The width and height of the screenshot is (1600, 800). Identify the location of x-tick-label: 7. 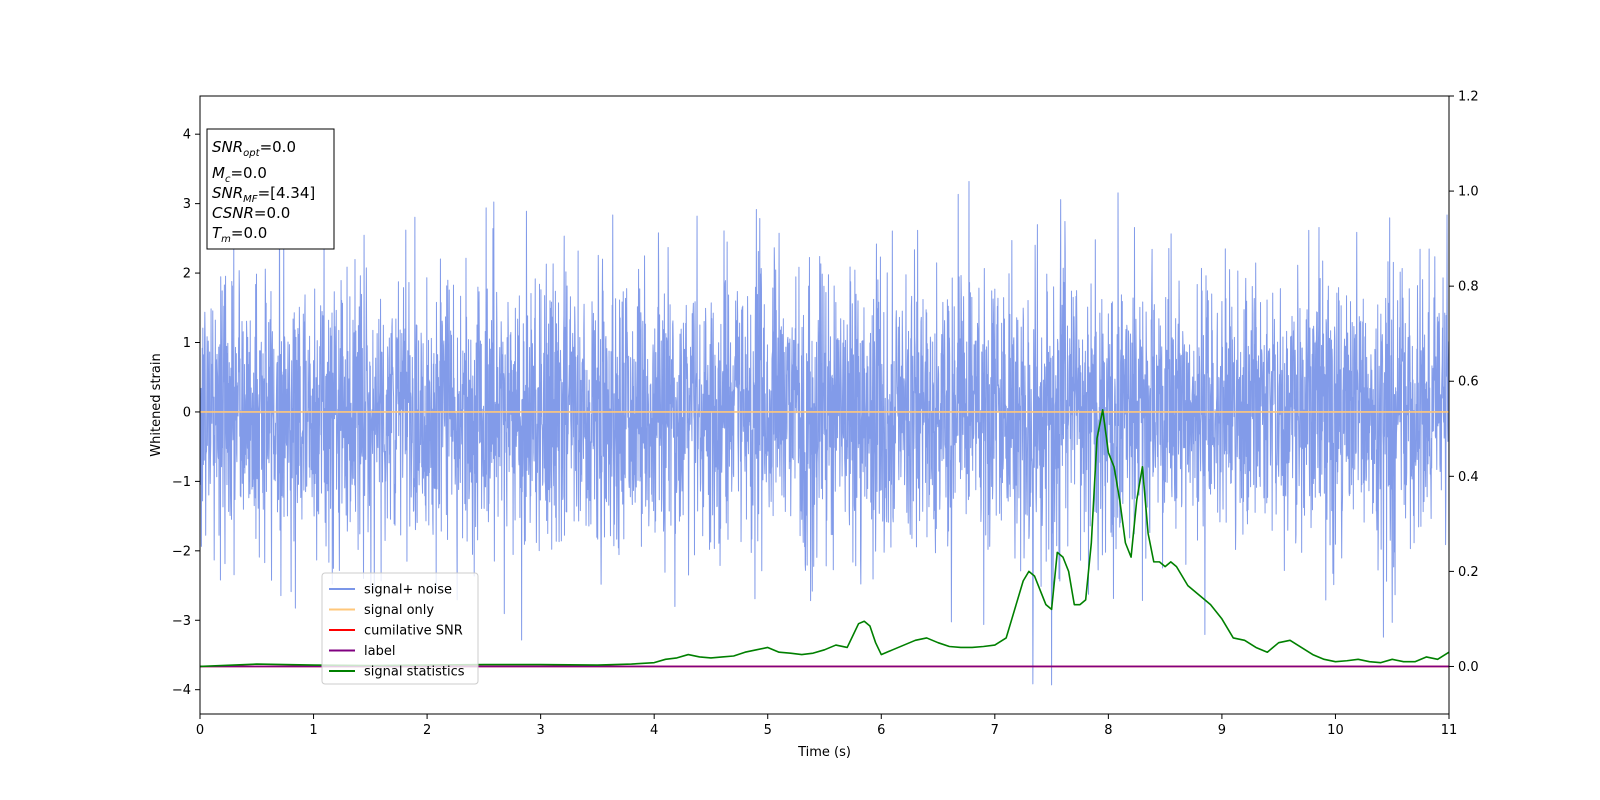
(995, 730).